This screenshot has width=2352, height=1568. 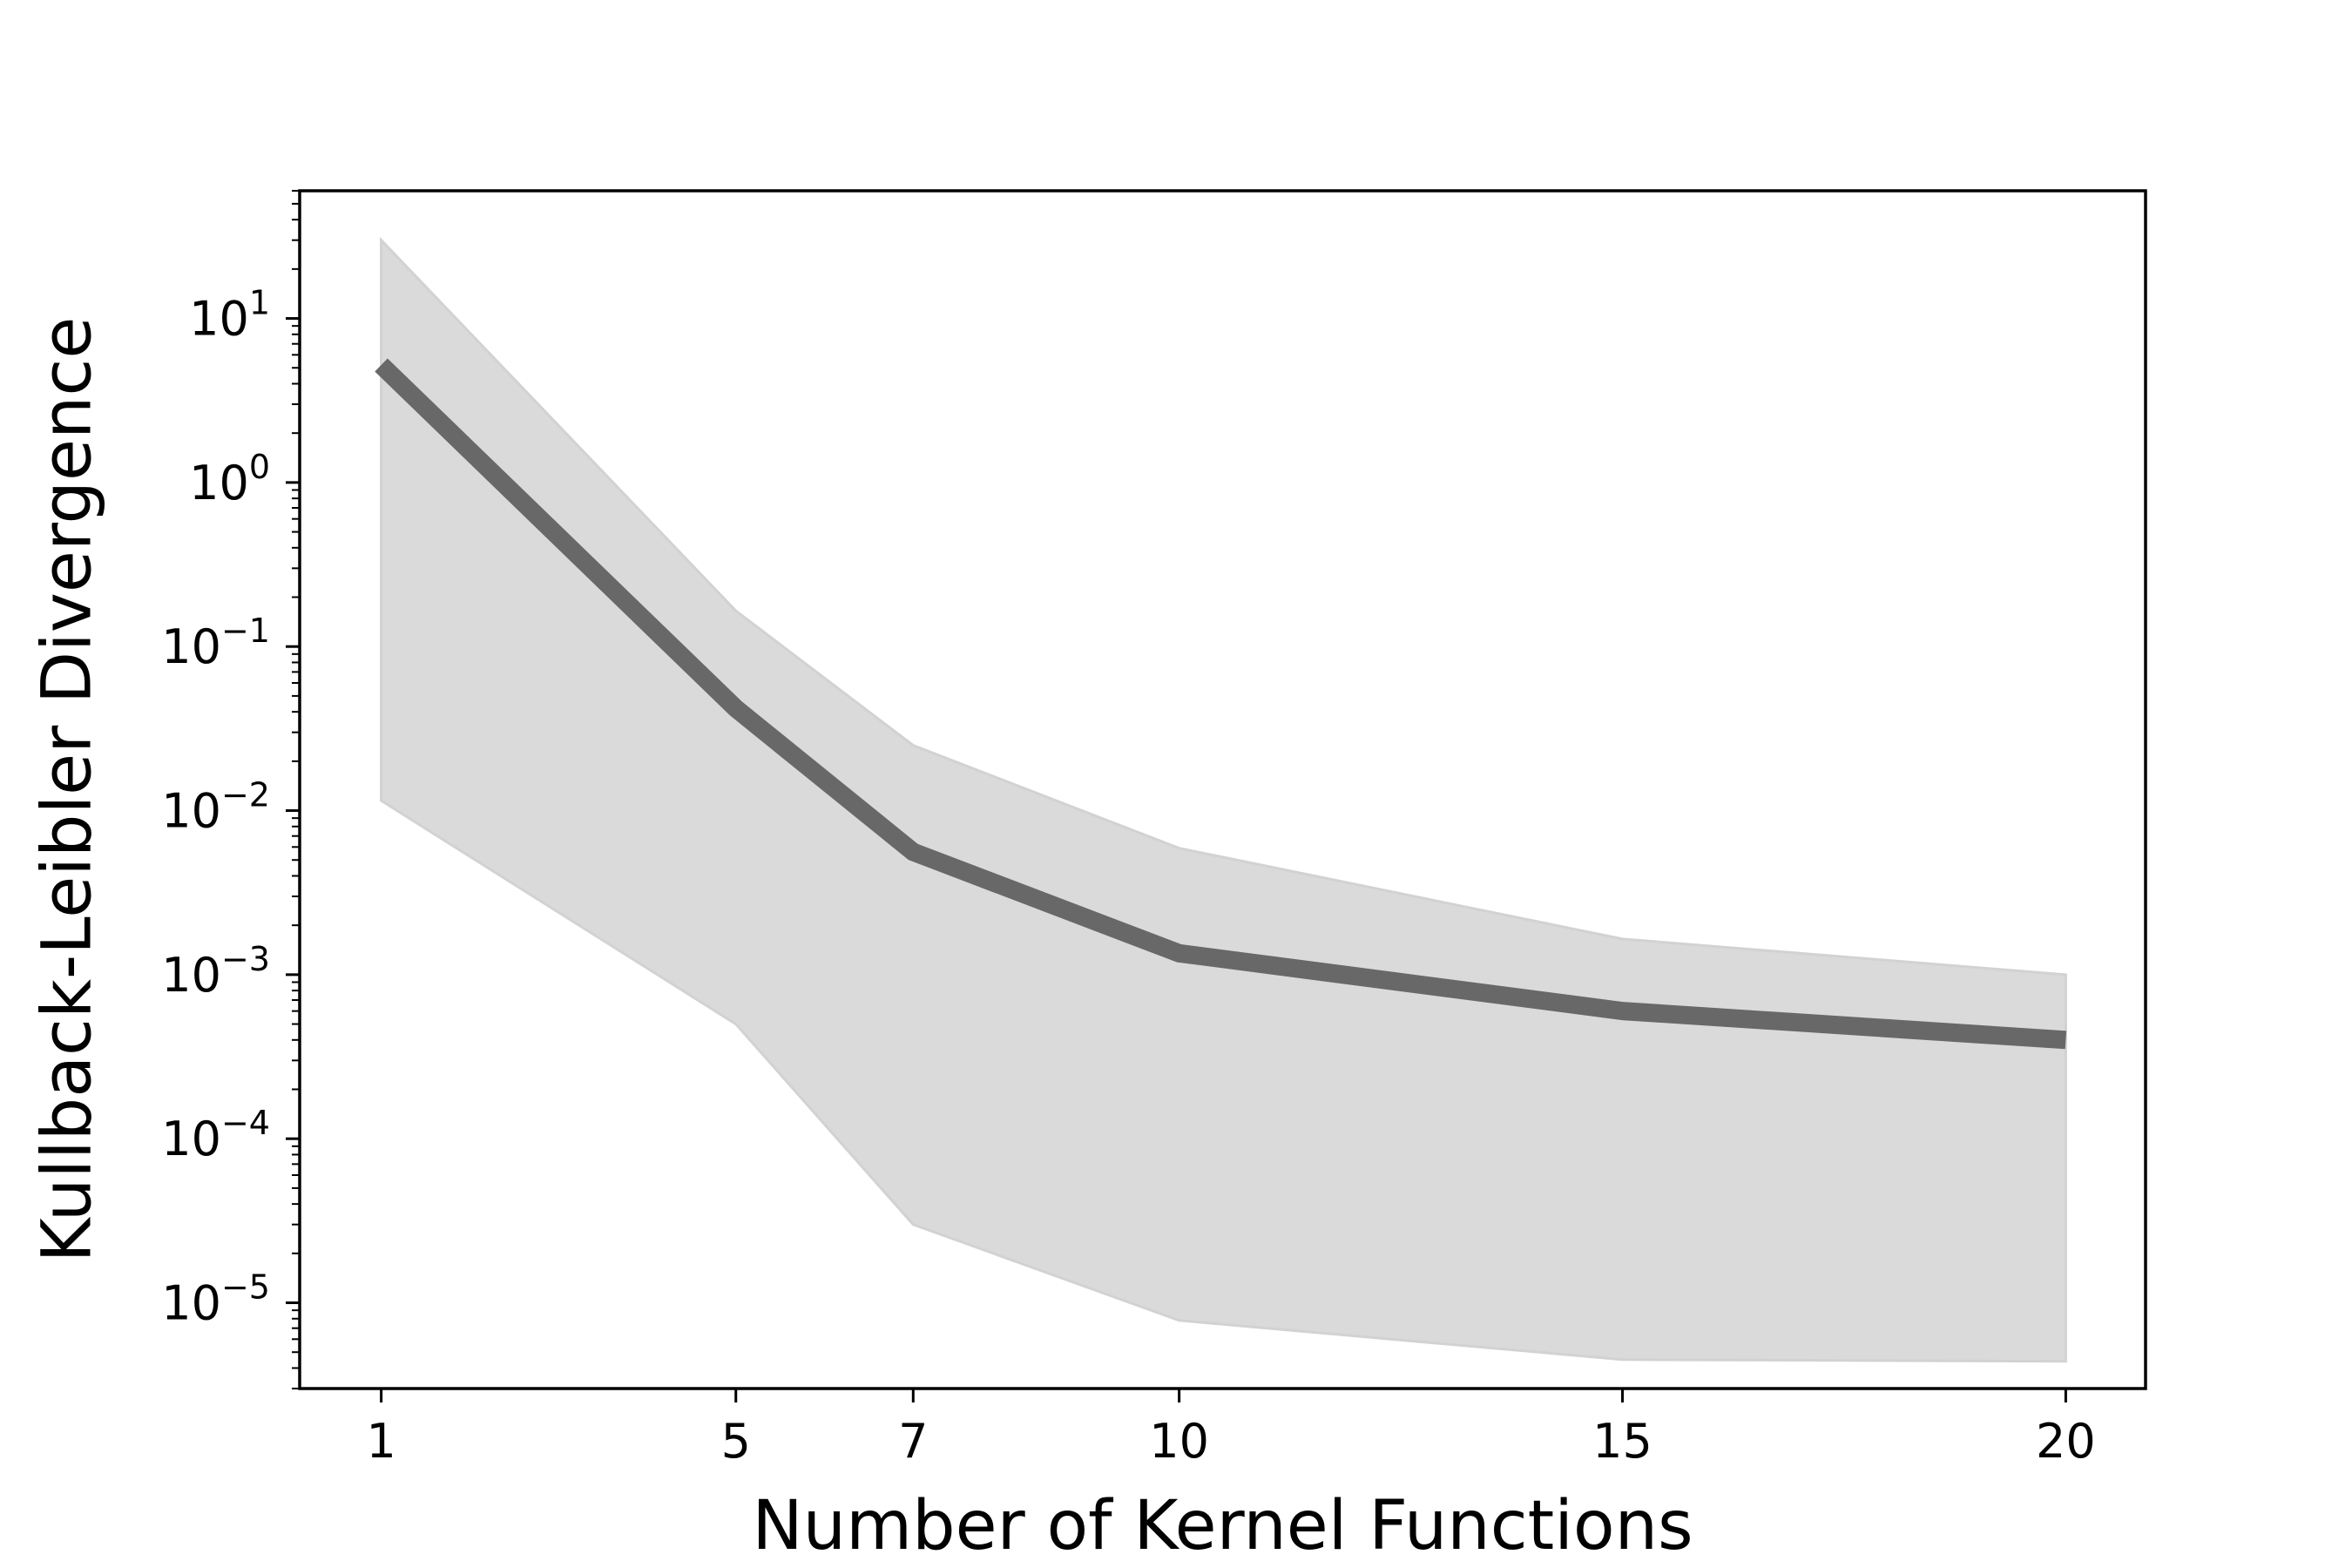 What do you see at coordinates (260, 303) in the screenshot?
I see `y-tick-exponent: 1` at bounding box center [260, 303].